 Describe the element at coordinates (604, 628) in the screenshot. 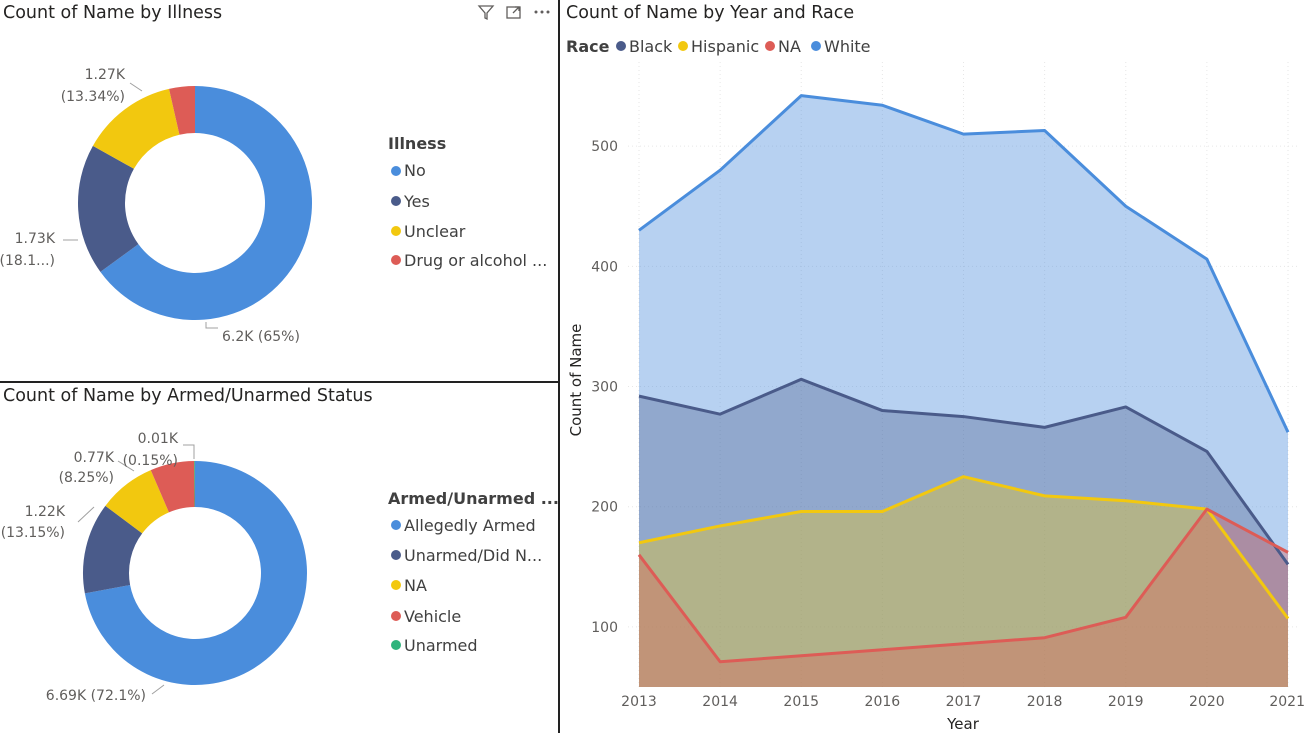

I see `y-tick-label: 100` at that location.